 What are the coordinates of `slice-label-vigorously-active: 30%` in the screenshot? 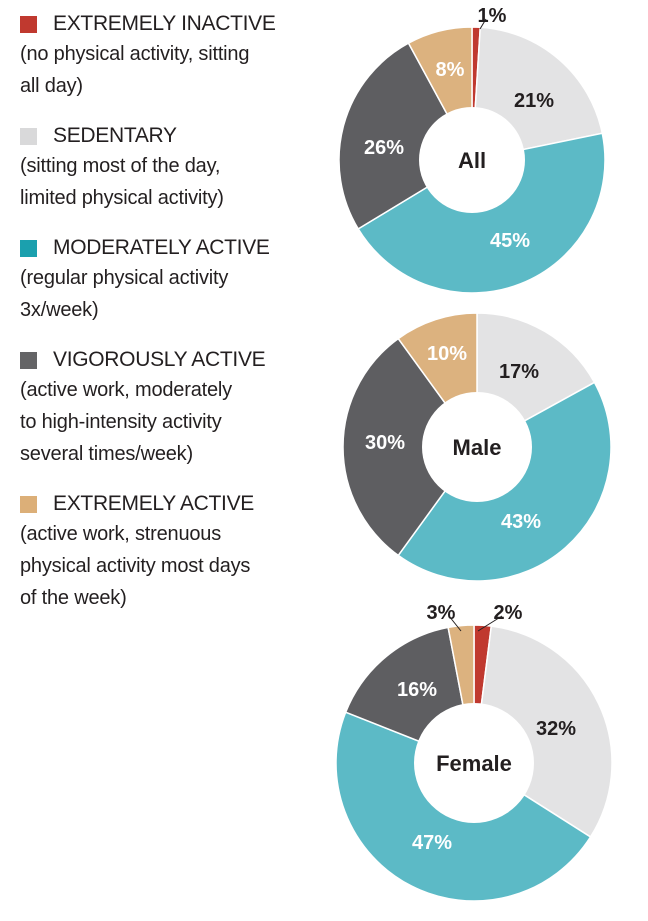 It's located at (385, 443).